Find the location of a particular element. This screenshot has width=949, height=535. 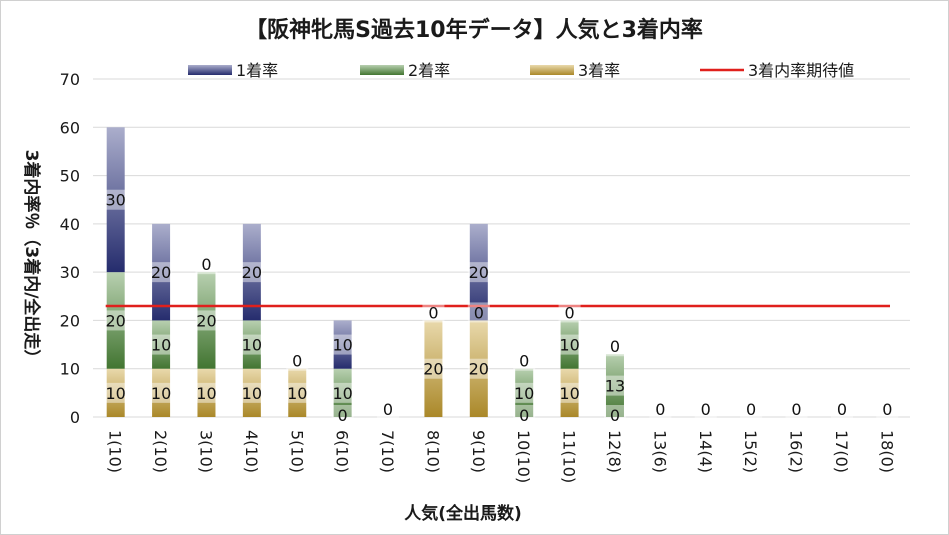

x-tick-label: 13(6) is located at coordinates (659, 451).